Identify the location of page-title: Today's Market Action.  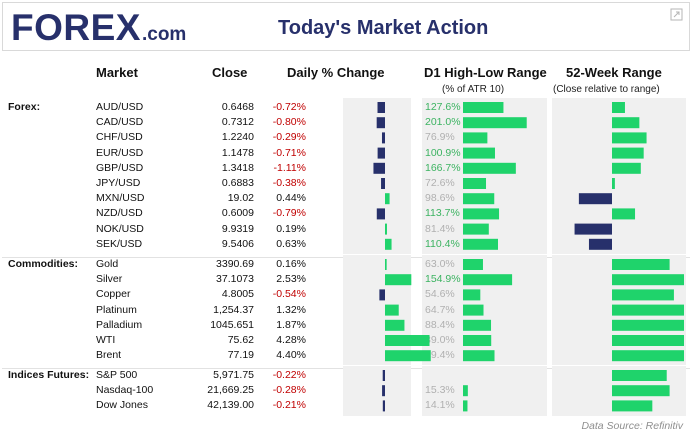
(383, 28).